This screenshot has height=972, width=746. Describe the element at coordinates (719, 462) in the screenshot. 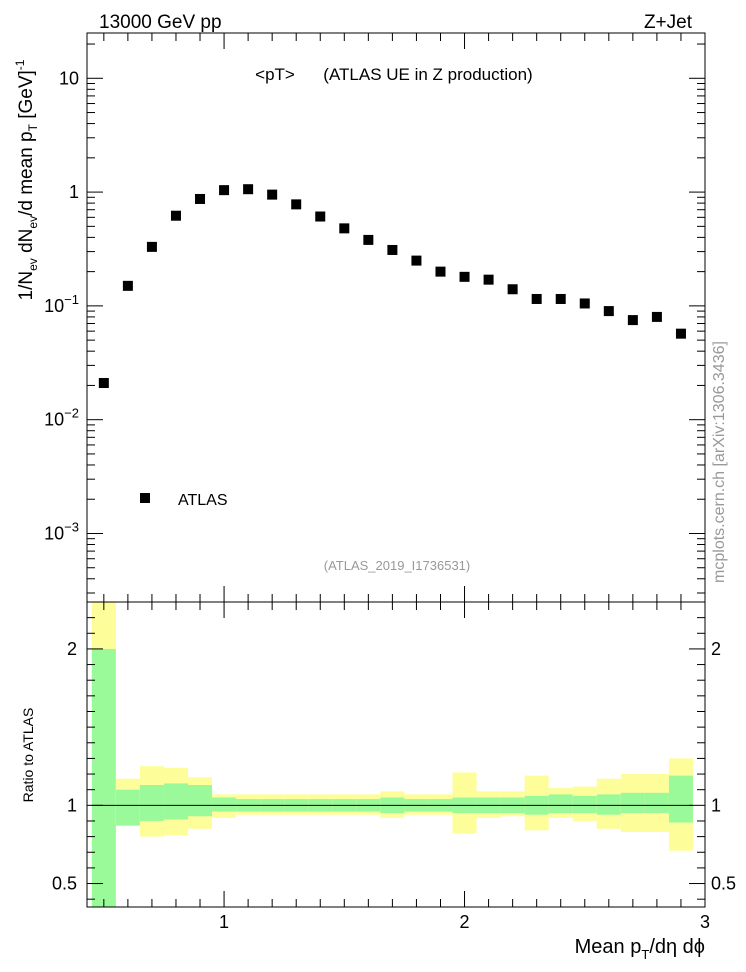

I see `watermark: mcplots.cern.ch [arXiv:1306.3436]` at that location.